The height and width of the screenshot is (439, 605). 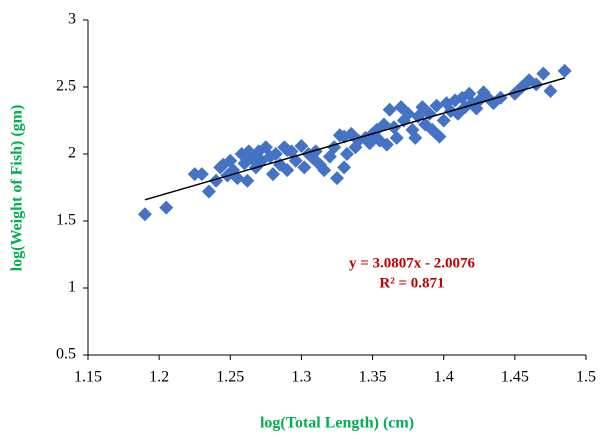 What do you see at coordinates (411, 283) in the screenshot?
I see `trendline-r-squared: R² = 0.871` at bounding box center [411, 283].